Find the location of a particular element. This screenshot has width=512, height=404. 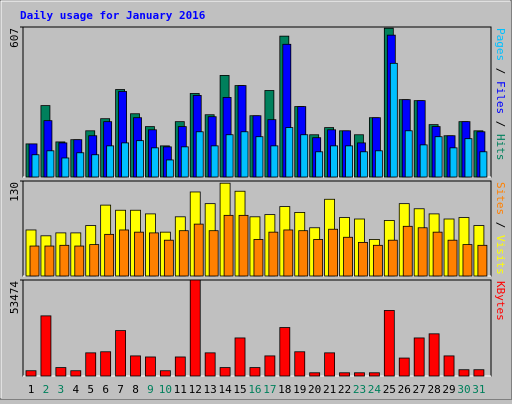

x-tick-label: 13 is located at coordinates (210, 389).